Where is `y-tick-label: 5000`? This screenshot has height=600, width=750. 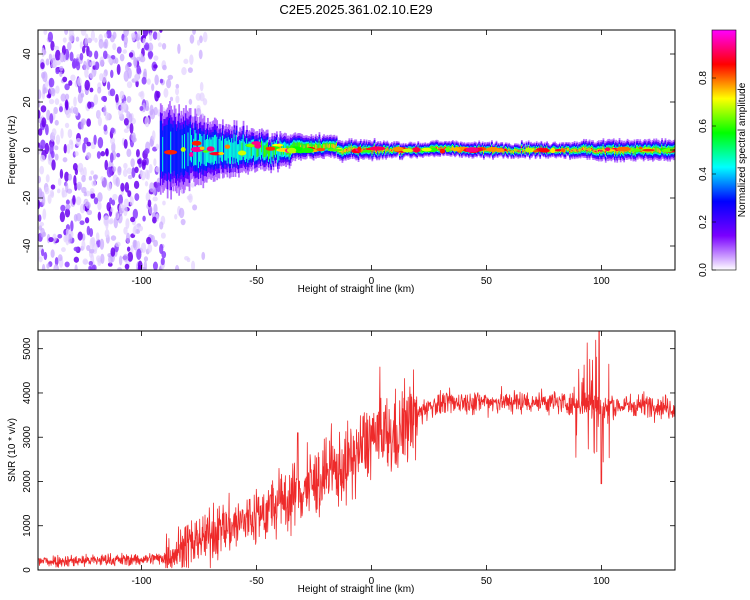
y-tick-label: 5000 is located at coordinates (27, 348).